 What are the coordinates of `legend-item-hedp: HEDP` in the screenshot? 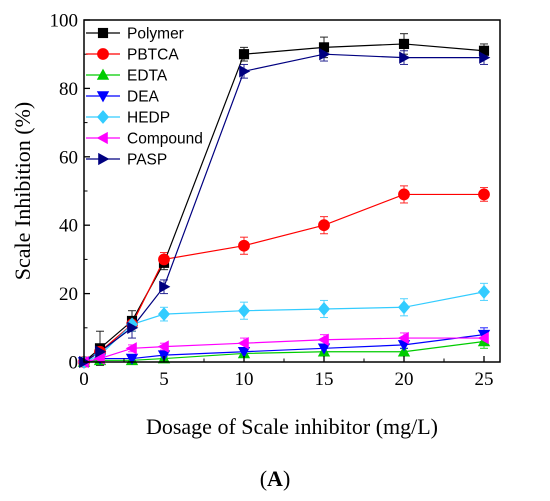 It's located at (128, 118).